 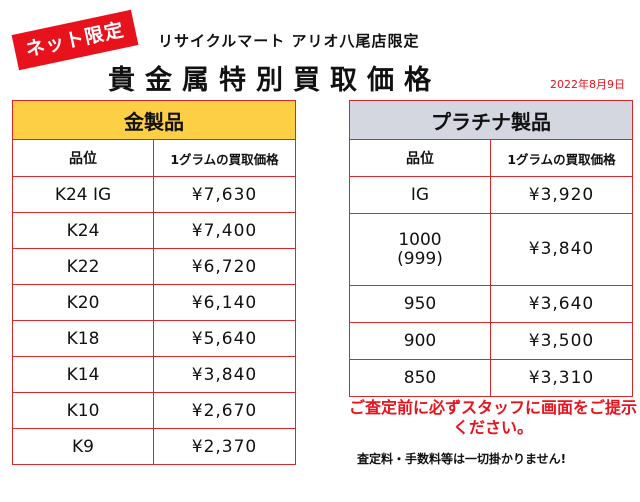 What do you see at coordinates (224, 338) in the screenshot?
I see `price-cell: ¥5,640` at bounding box center [224, 338].